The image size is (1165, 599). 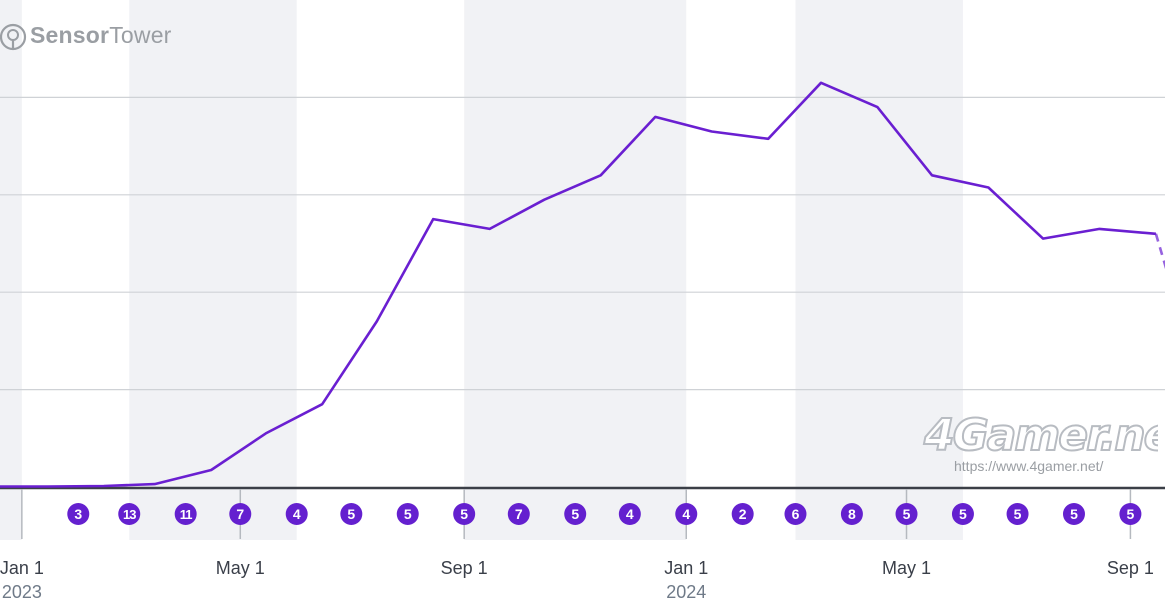 I want to click on event-marker: 2, so click(x=742, y=514).